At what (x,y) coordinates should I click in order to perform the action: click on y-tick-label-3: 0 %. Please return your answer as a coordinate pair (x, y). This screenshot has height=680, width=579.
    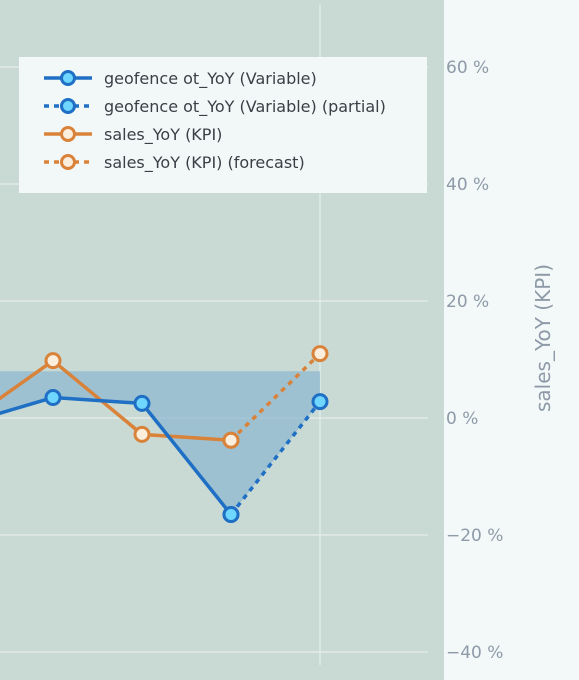
    Looking at the image, I should click on (462, 419).